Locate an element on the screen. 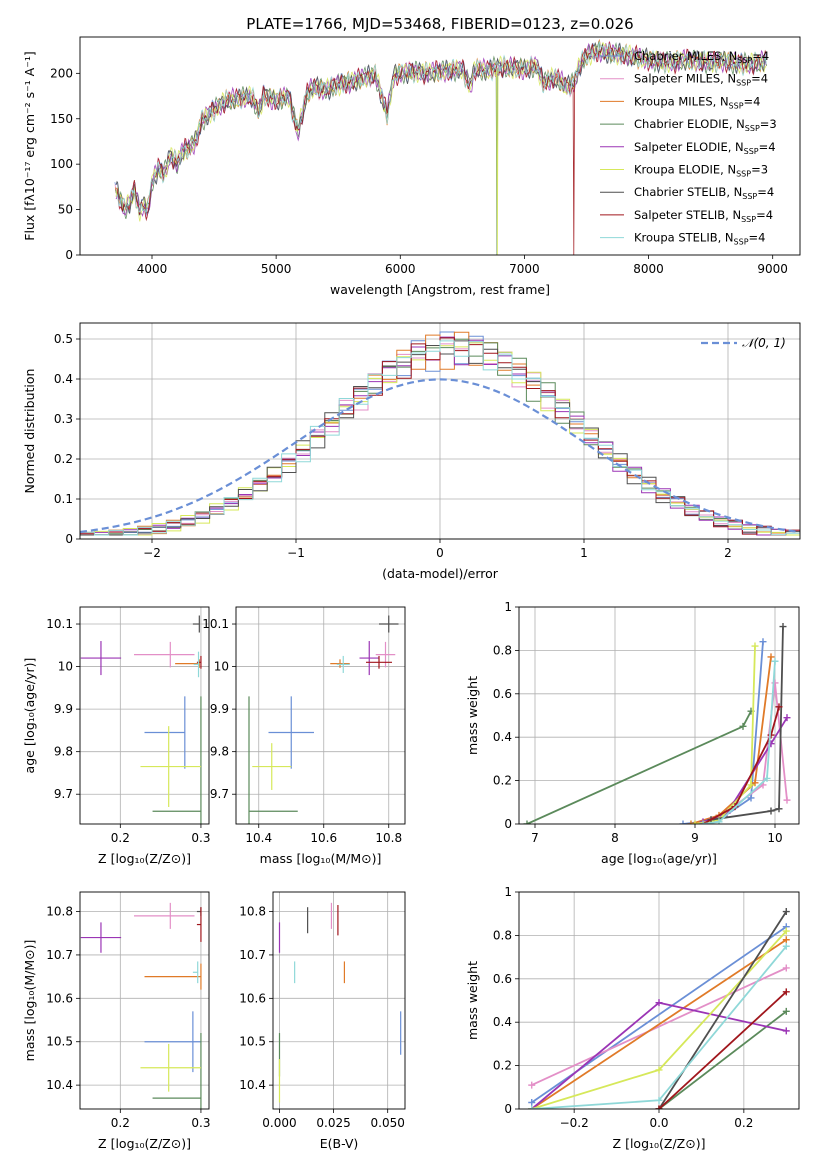 Image resolution: width=819 pixels, height=1170 pixels. y-axis-label: mass [log₁₀(M/M⊙)] is located at coordinates (29, 1001).